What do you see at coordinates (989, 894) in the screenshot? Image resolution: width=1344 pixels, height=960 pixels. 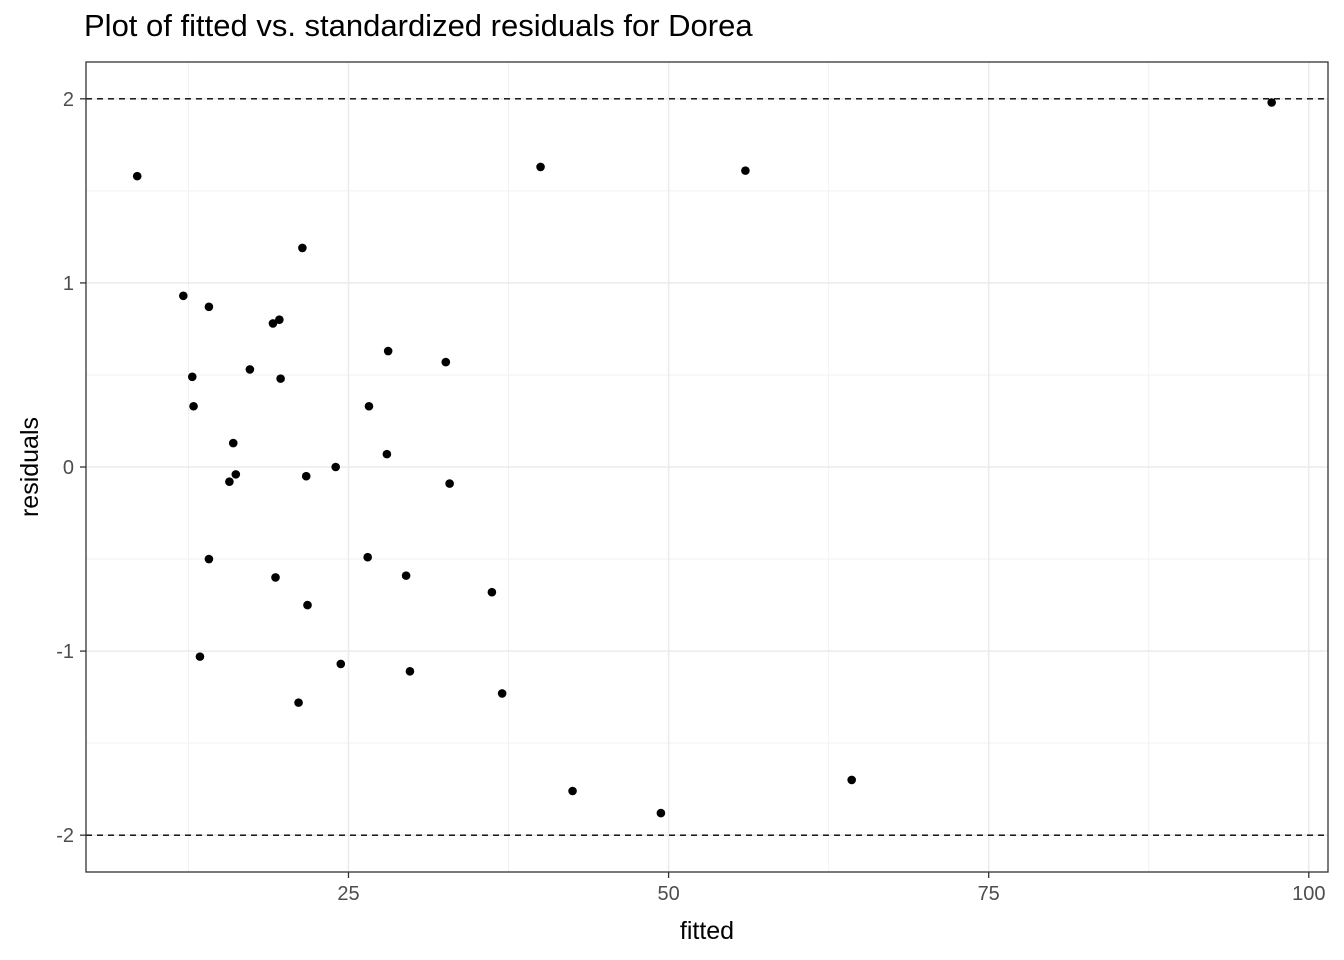 I see `x-tick-label: 75` at bounding box center [989, 894].